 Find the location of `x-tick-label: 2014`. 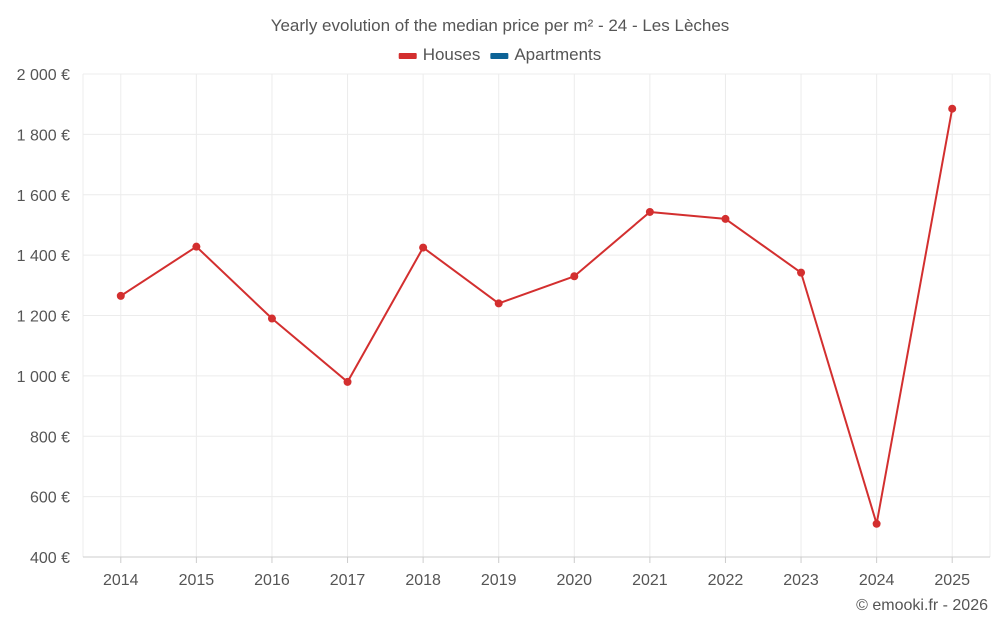

x-tick-label: 2014 is located at coordinates (121, 580).